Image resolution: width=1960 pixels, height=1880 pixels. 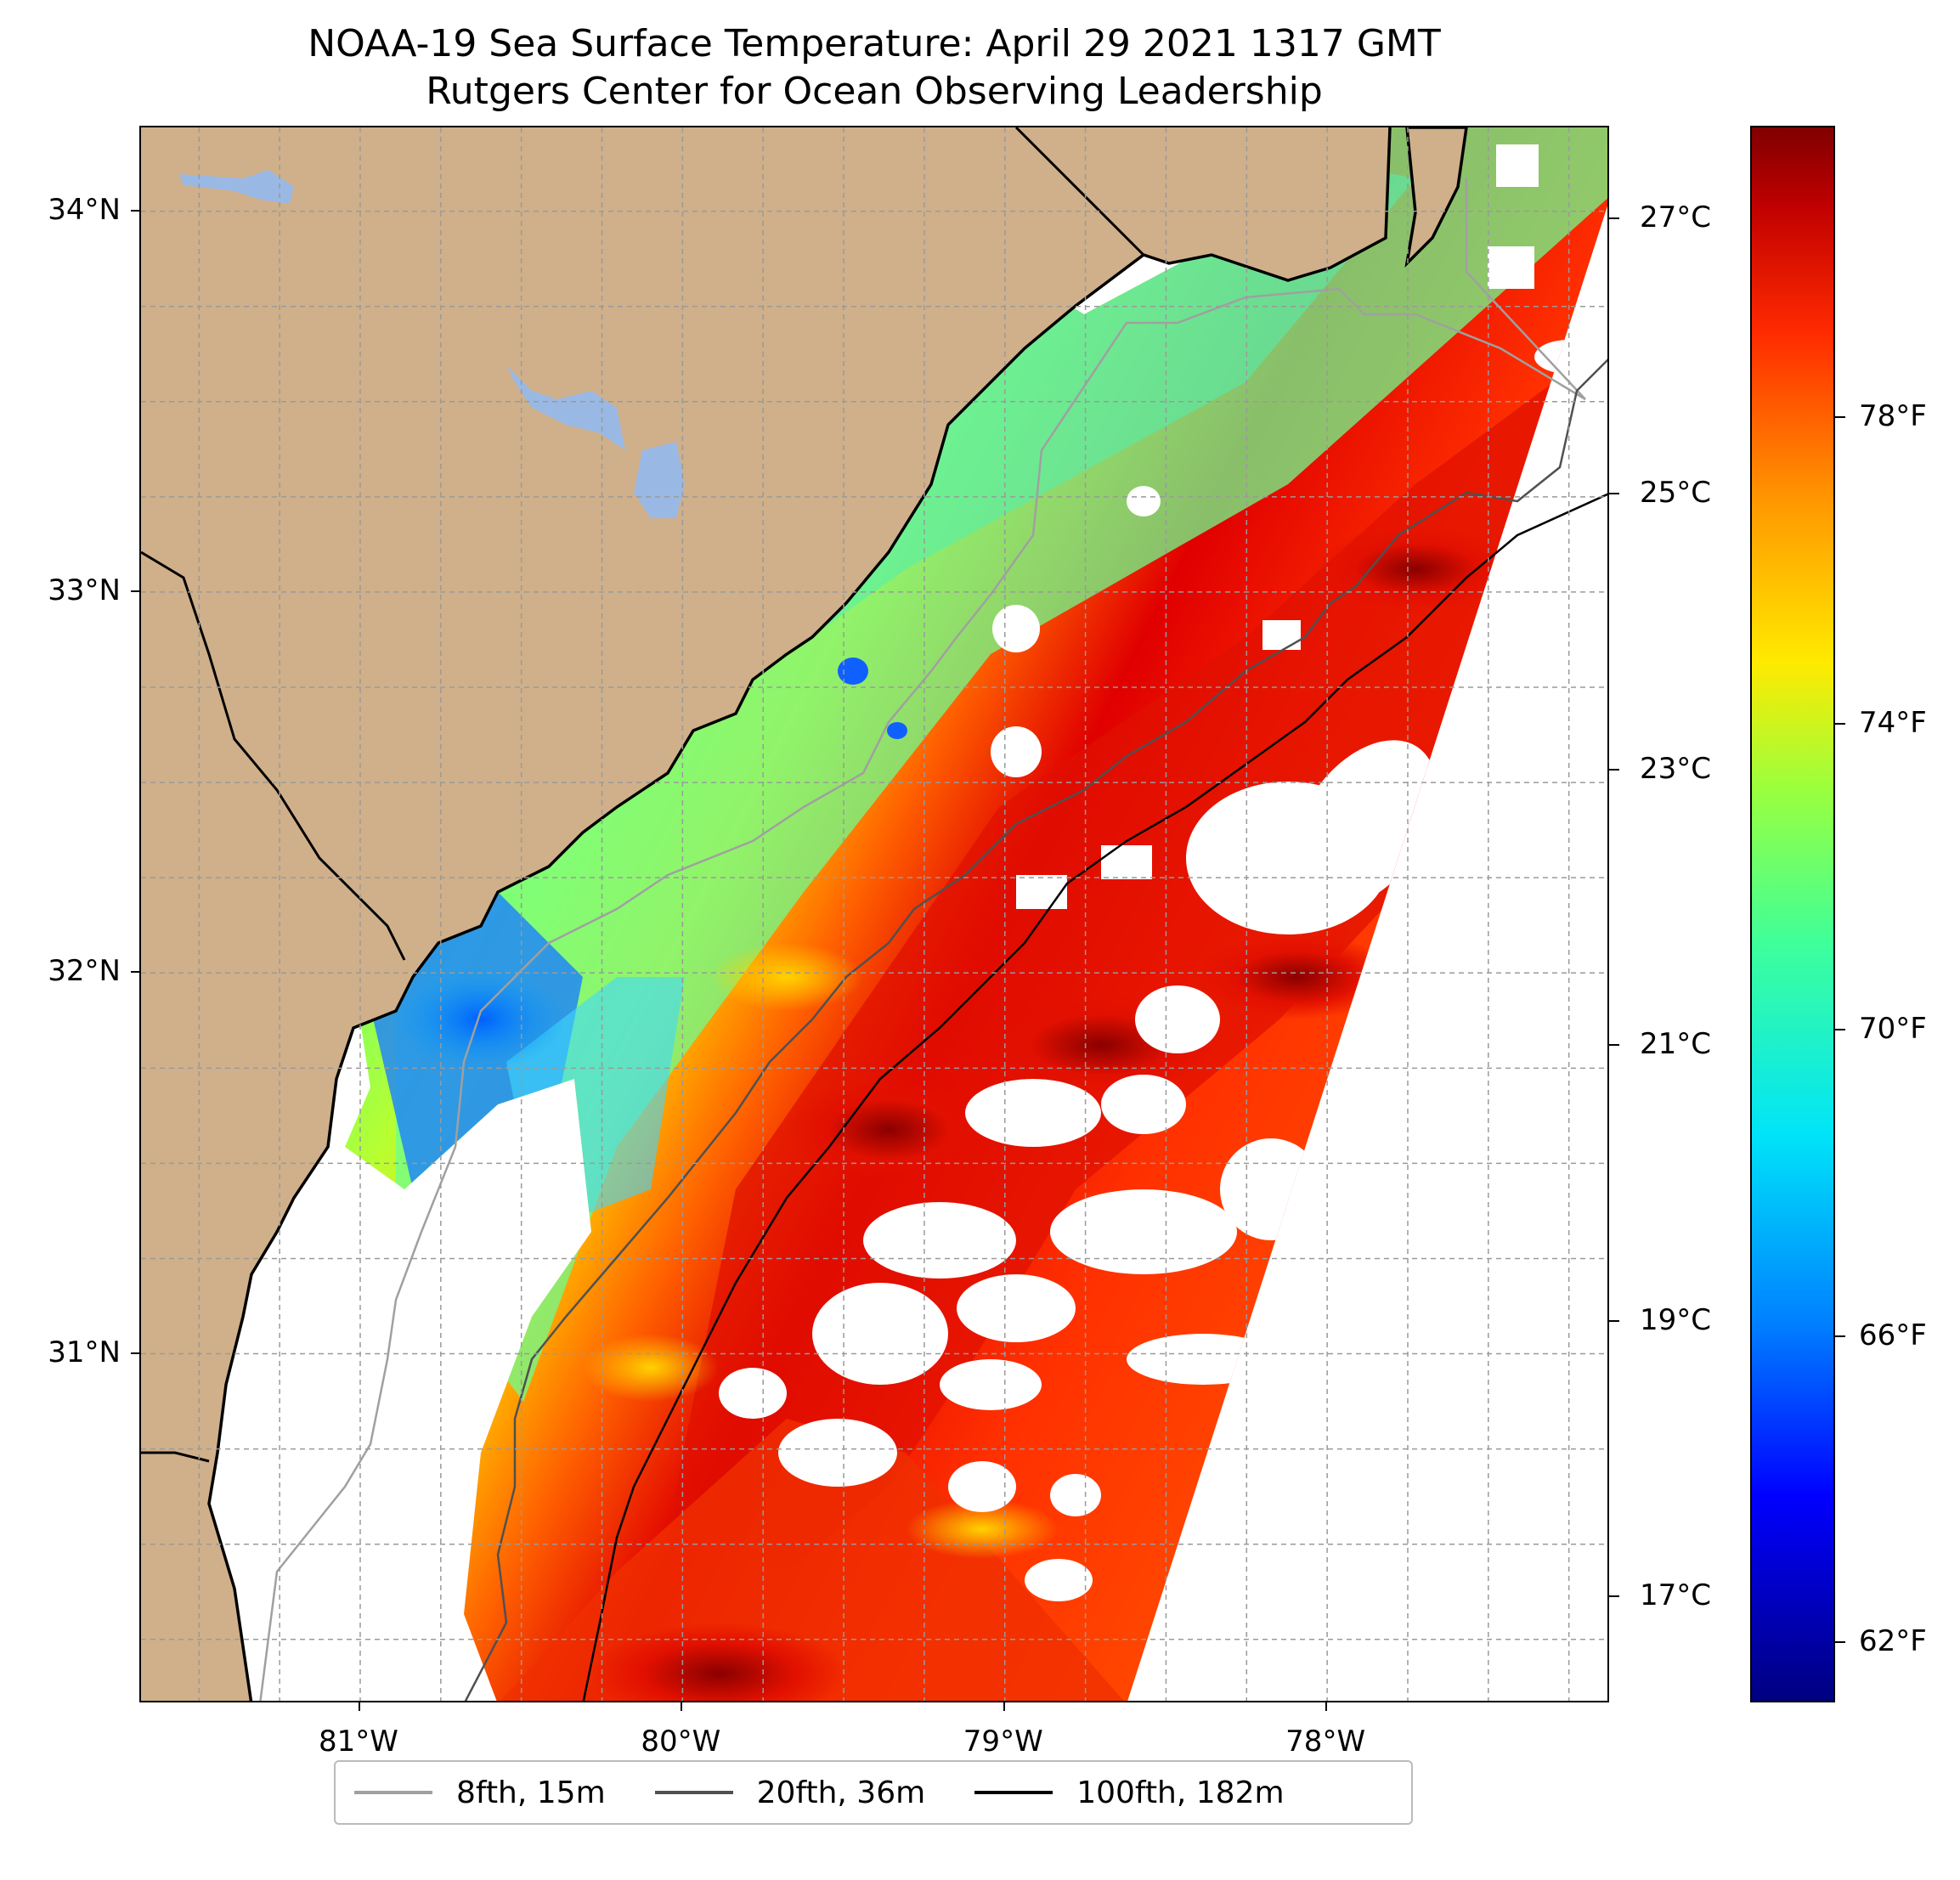 I want to click on lat-tick-label: 31°N, so click(x=85, y=1352).